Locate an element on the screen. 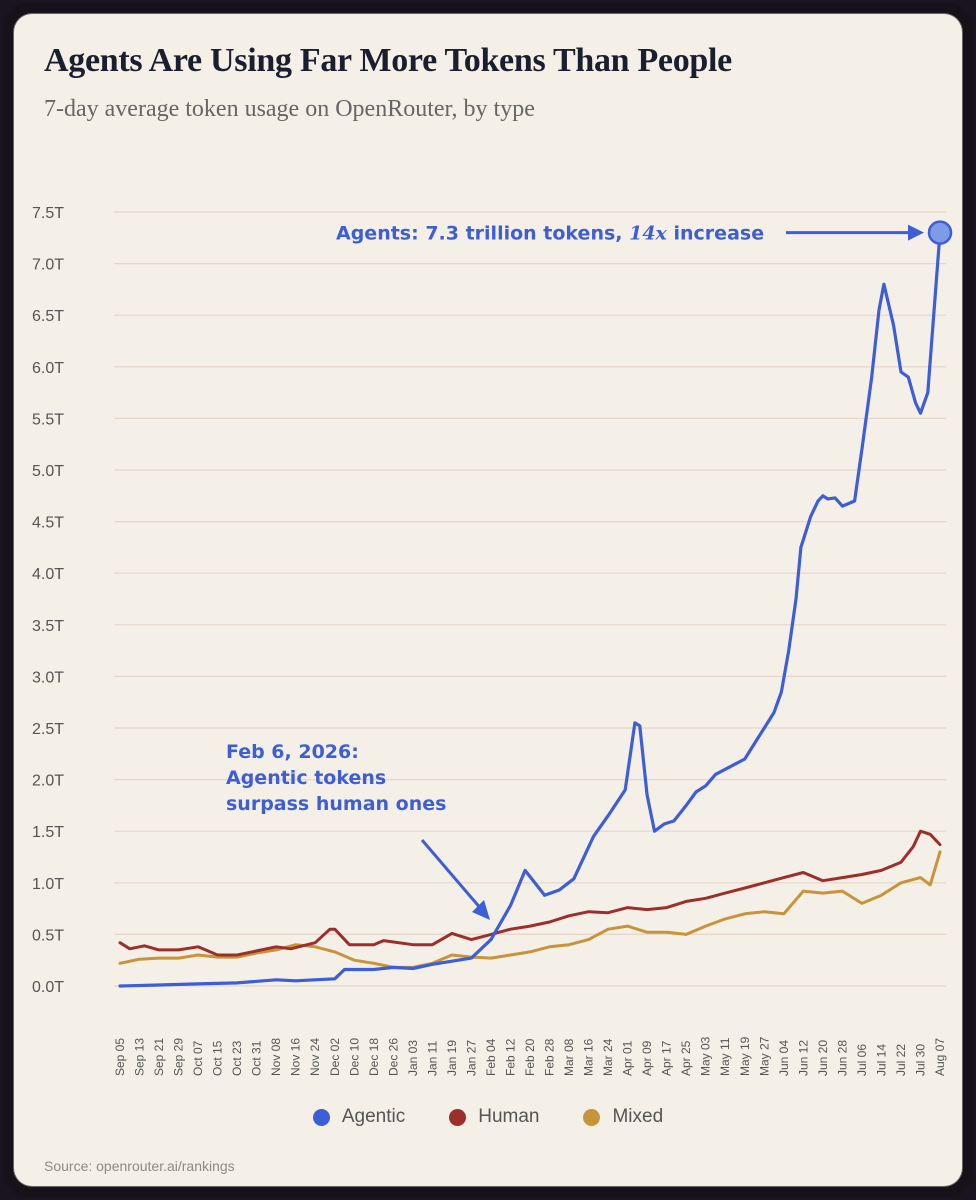 This screenshot has width=976, height=1200. legend-item-human: Human is located at coordinates (494, 1117).